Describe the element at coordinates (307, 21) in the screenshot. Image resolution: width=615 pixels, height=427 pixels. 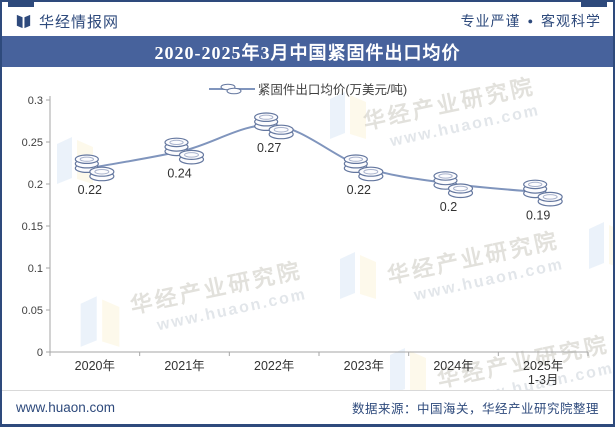
I see `header: 华经情报网 专业严谨 ● 客观科学` at that location.